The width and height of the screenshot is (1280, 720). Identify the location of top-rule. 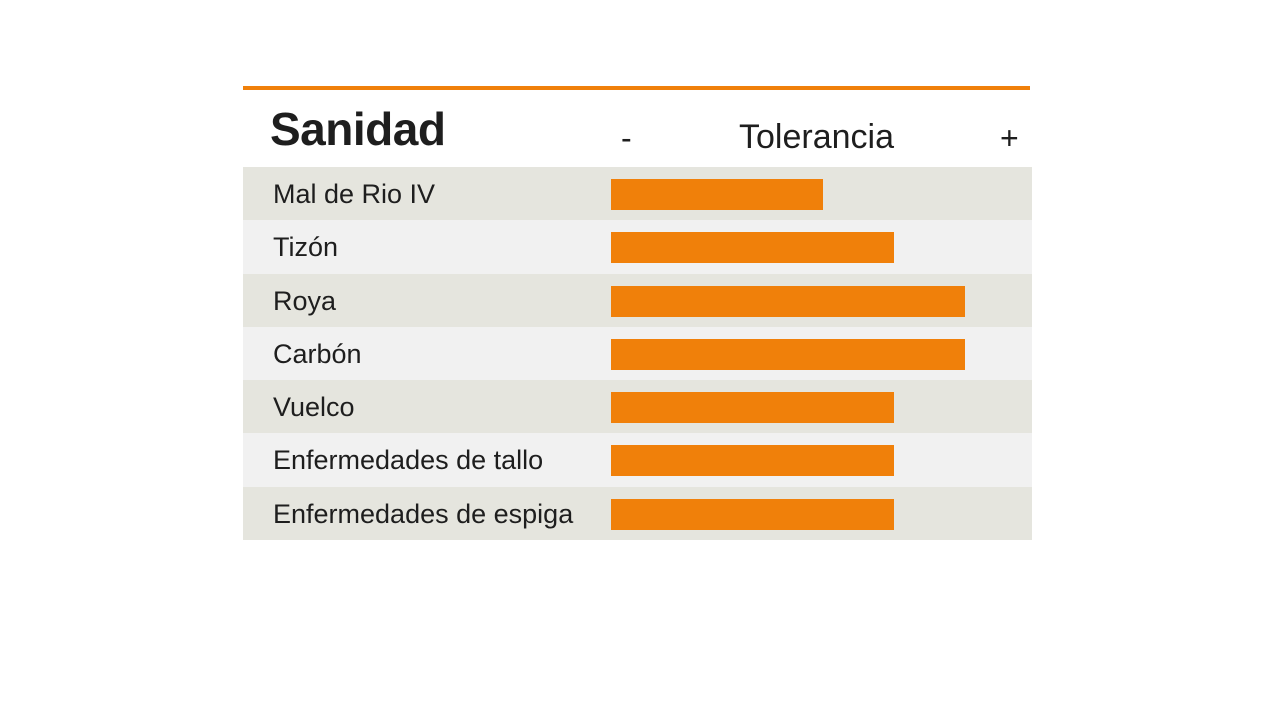
(636, 88).